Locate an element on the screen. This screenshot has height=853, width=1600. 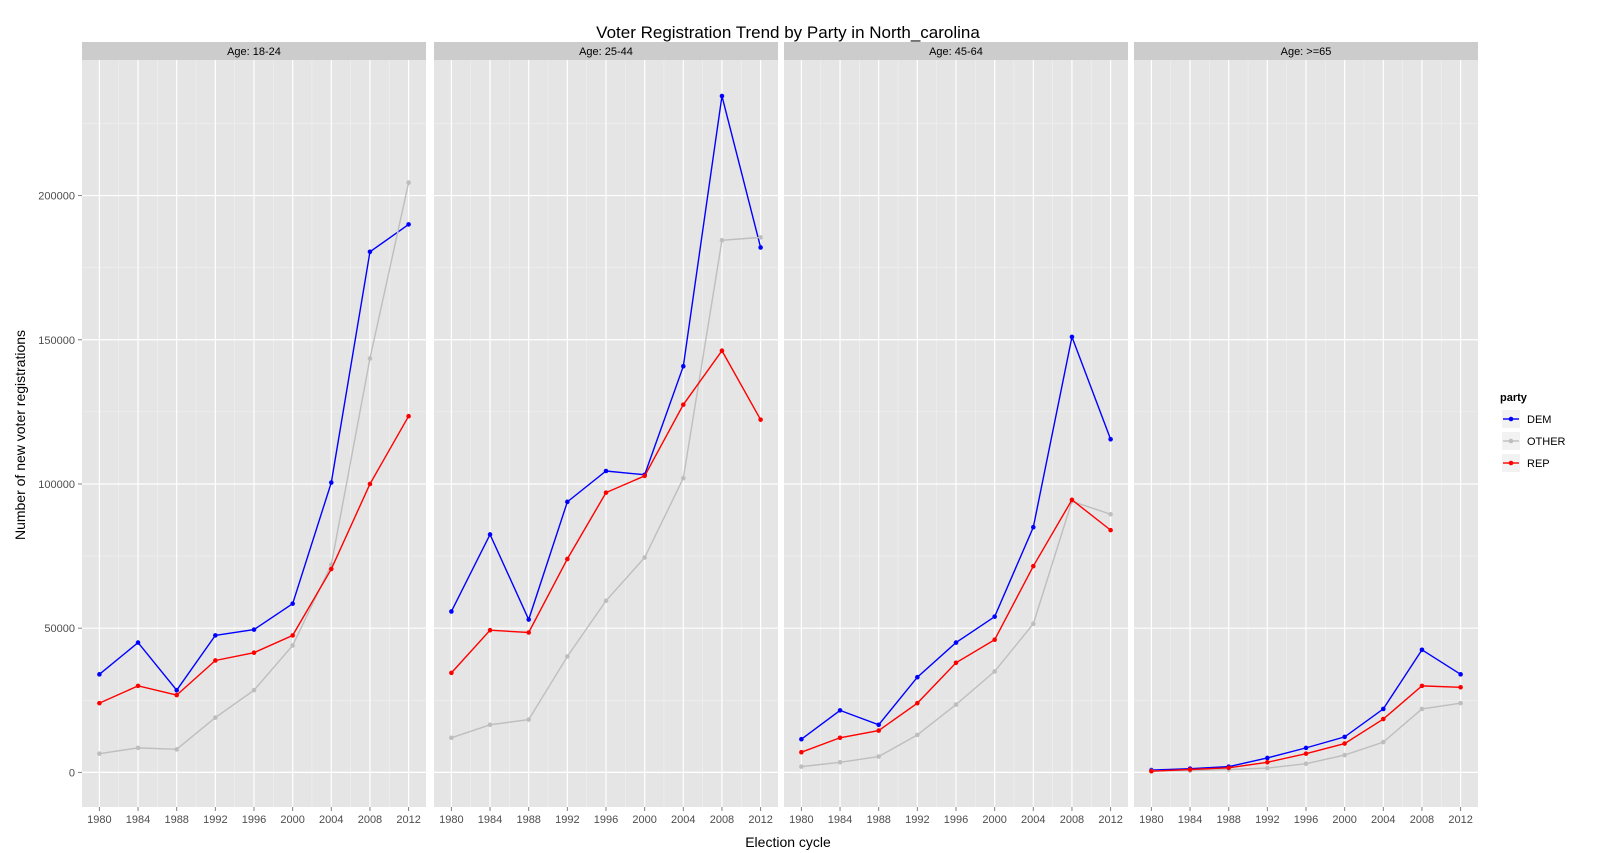
y-tick-label: 200000 is located at coordinates (56, 197).